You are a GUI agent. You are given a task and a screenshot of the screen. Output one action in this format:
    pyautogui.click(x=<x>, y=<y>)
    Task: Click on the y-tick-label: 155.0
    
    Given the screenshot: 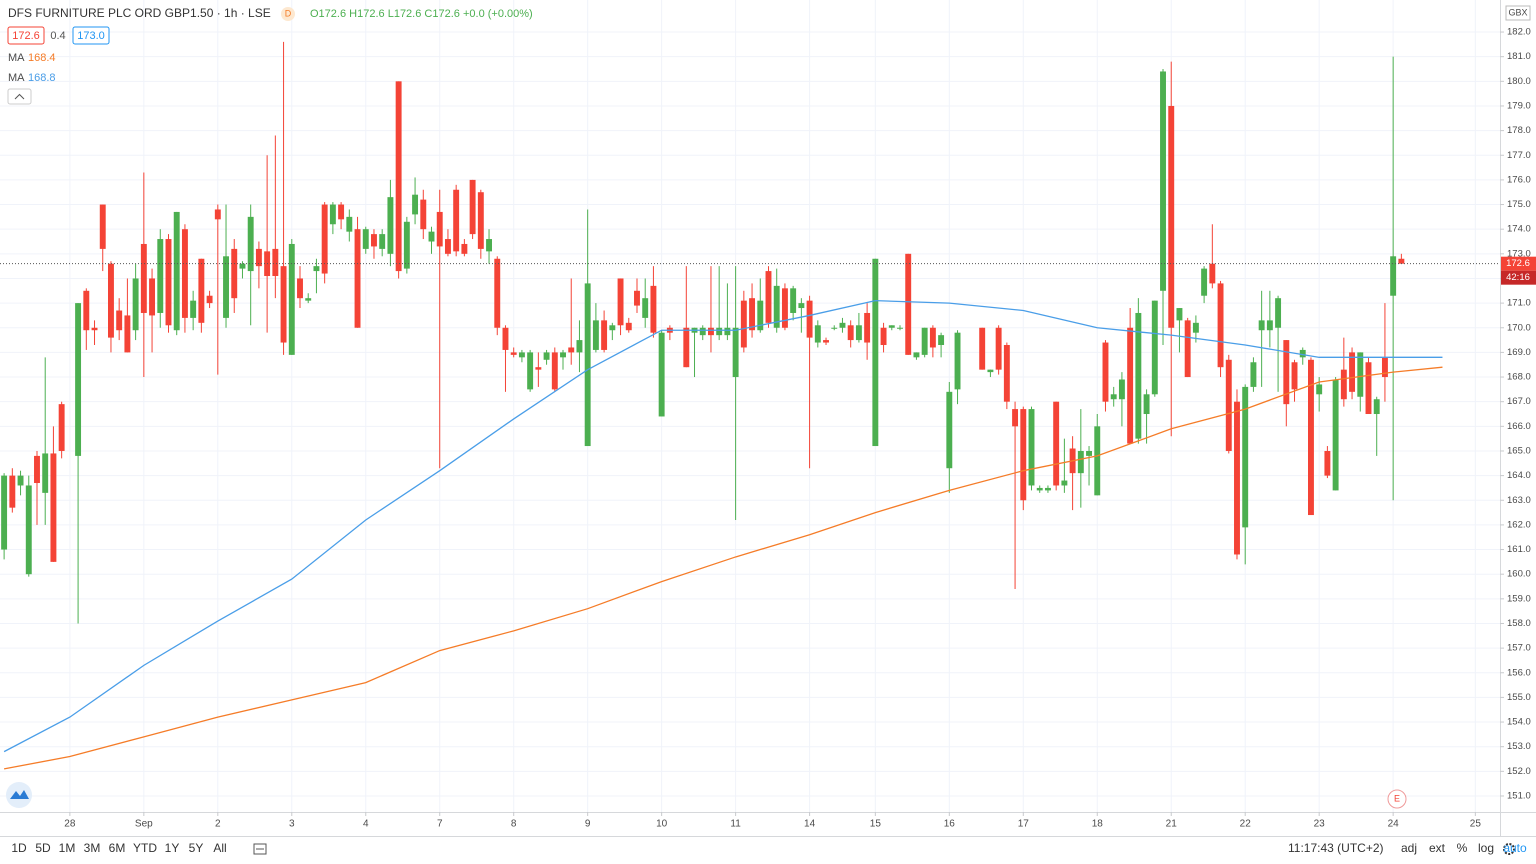 What is the action you would take?
    pyautogui.click(x=1519, y=697)
    